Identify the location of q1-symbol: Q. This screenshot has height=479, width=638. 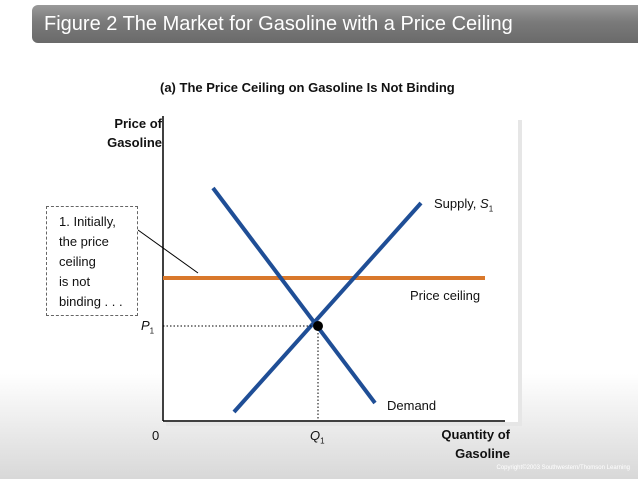
(315, 435).